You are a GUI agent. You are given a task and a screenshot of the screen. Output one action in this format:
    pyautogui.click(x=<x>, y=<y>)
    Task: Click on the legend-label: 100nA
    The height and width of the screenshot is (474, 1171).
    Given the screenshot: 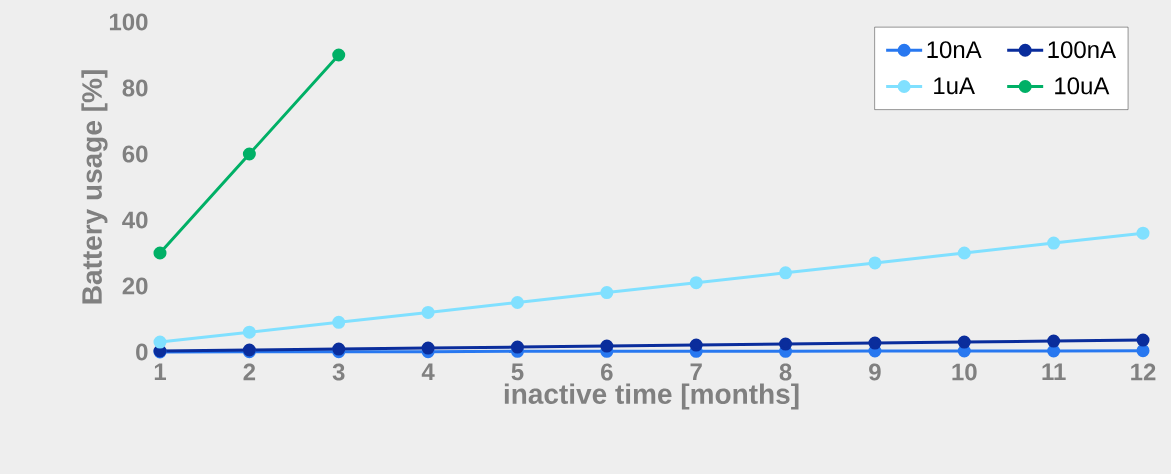 What is the action you would take?
    pyautogui.click(x=1082, y=50)
    